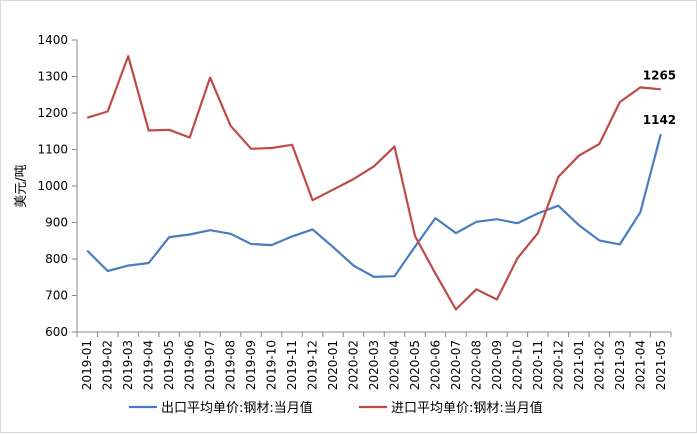 The width and height of the screenshot is (697, 434). Describe the element at coordinates (659, 75) in the screenshot. I see `data-label-2: 1265` at that location.